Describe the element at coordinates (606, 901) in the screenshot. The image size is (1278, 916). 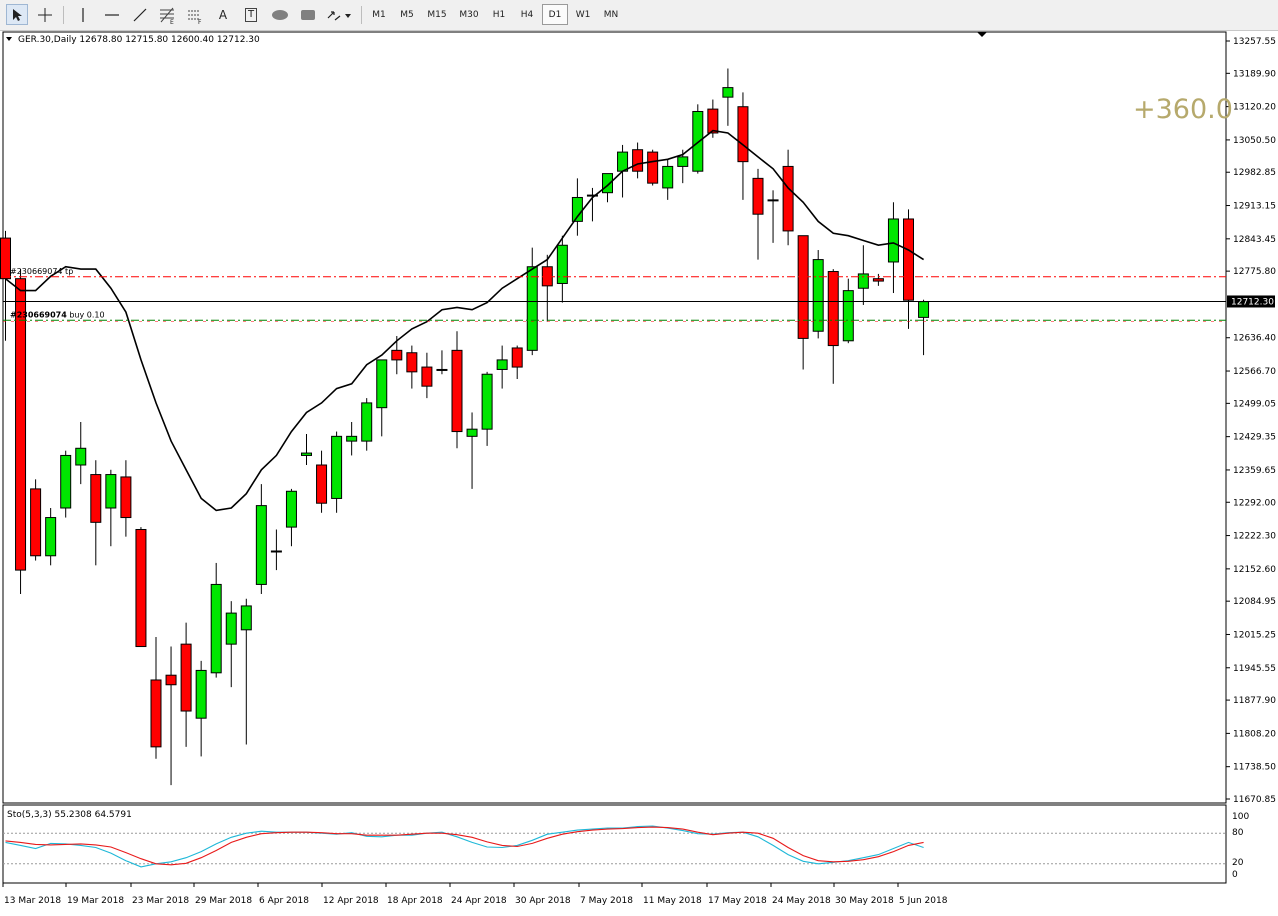
I see `date-tick-label: 7 May 2018` at that location.